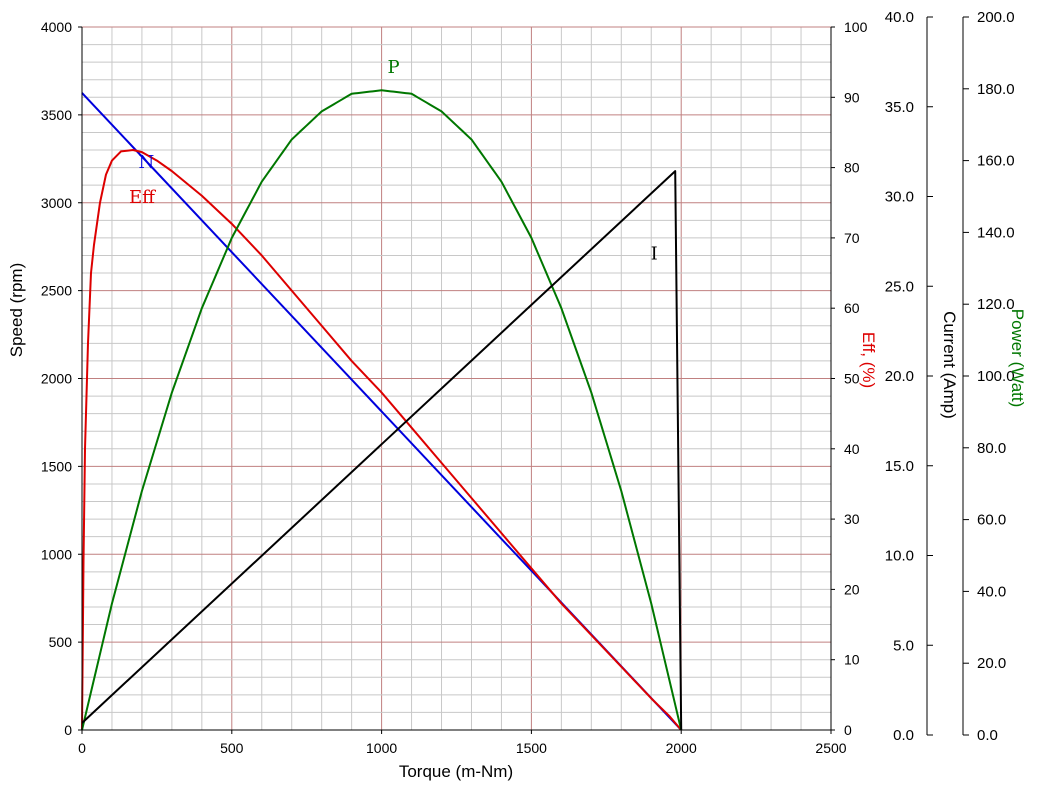 Image resolution: width=1038 pixels, height=792 pixels. What do you see at coordinates (852, 449) in the screenshot?
I see `eff-tick-label: 40` at bounding box center [852, 449].